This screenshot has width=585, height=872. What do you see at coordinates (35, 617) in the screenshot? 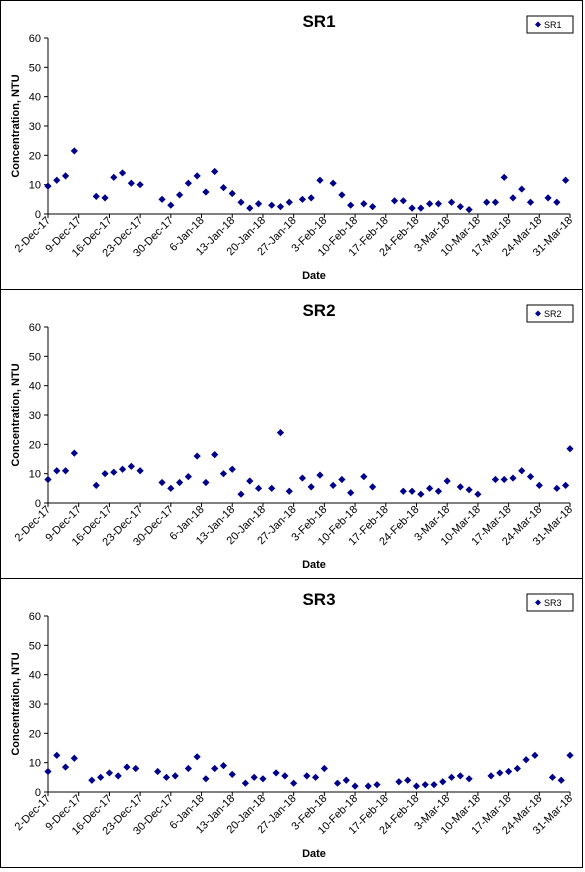
I see `y-tick-label: 60` at bounding box center [35, 617].